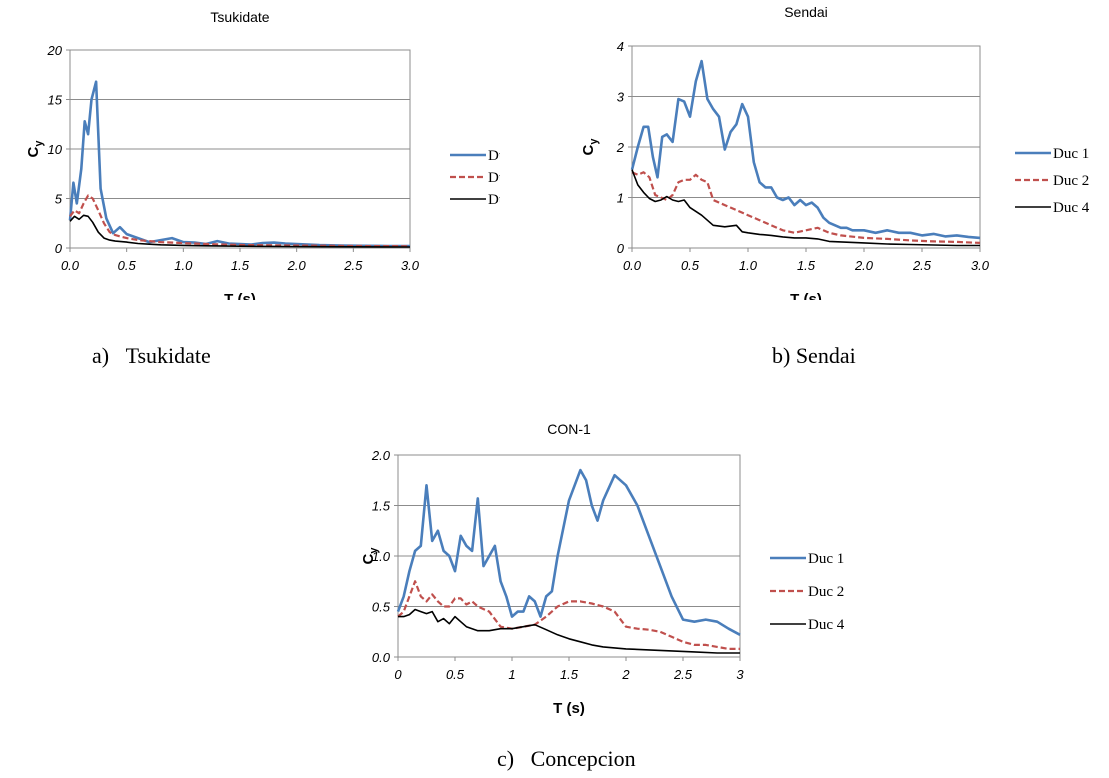  Describe the element at coordinates (381, 506) in the screenshot. I see `y-tick-label: 1.5` at that location.